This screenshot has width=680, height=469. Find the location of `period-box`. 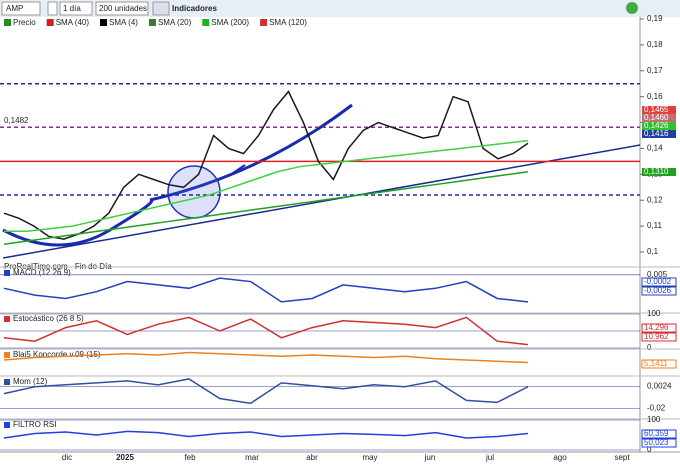

period-box is located at coordinates (76, 8).